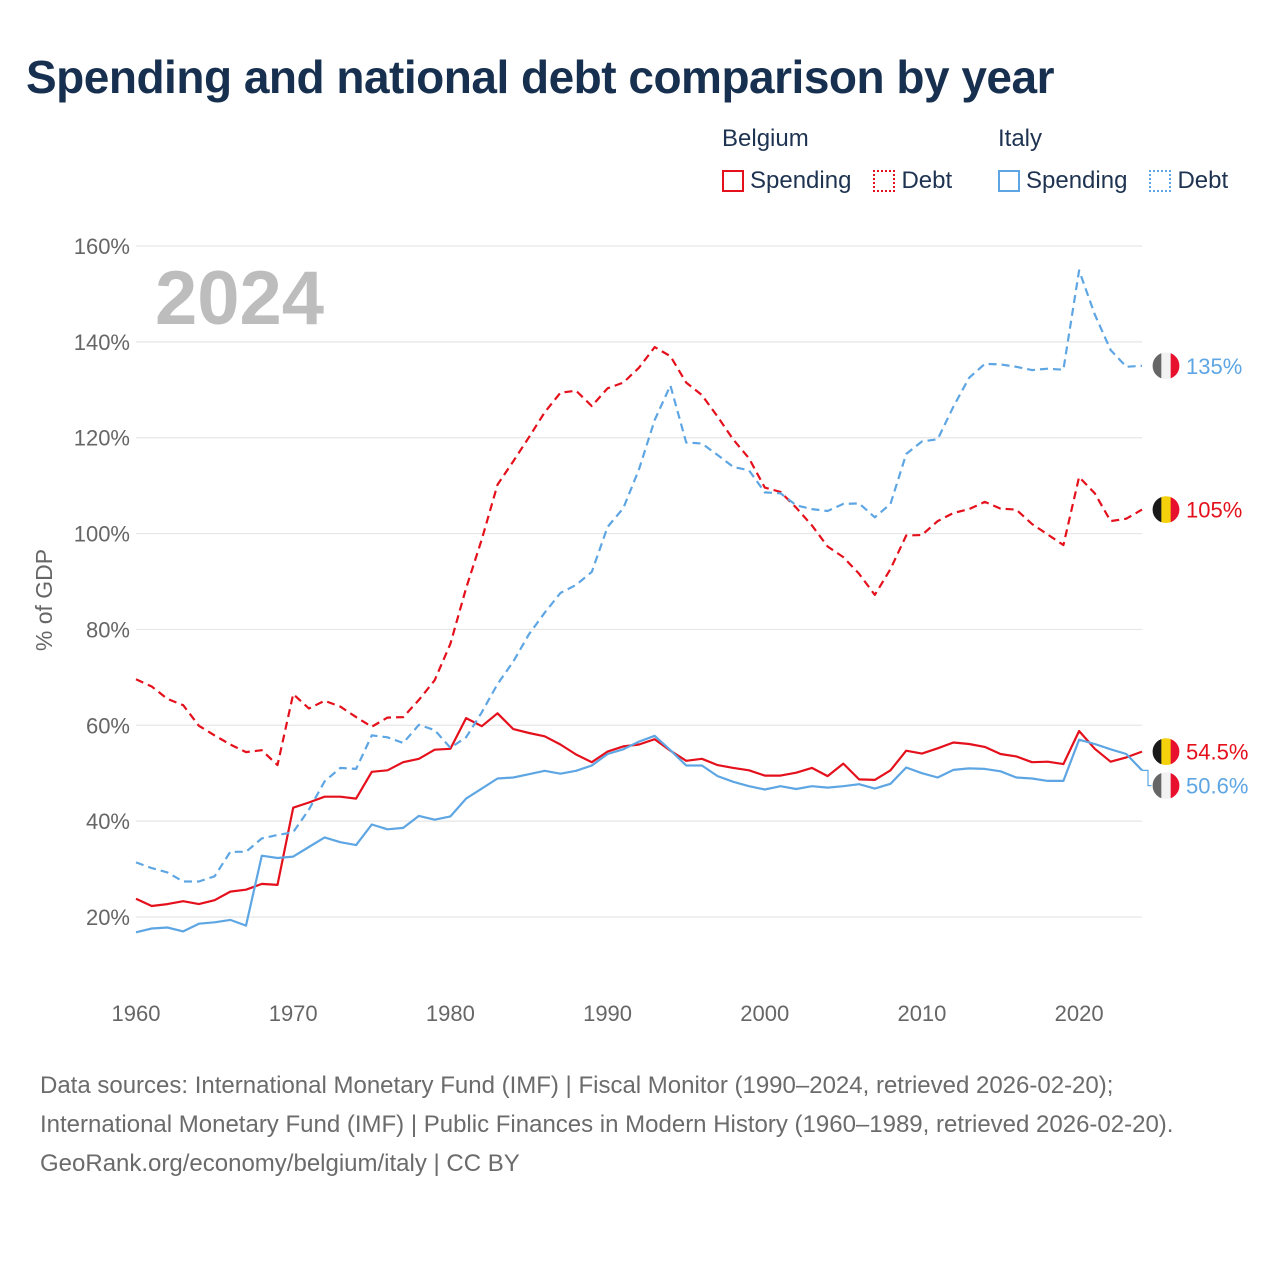 This screenshot has height=1280, width=1280. I want to click on legend-country-belgium: Belgium, so click(765, 138).